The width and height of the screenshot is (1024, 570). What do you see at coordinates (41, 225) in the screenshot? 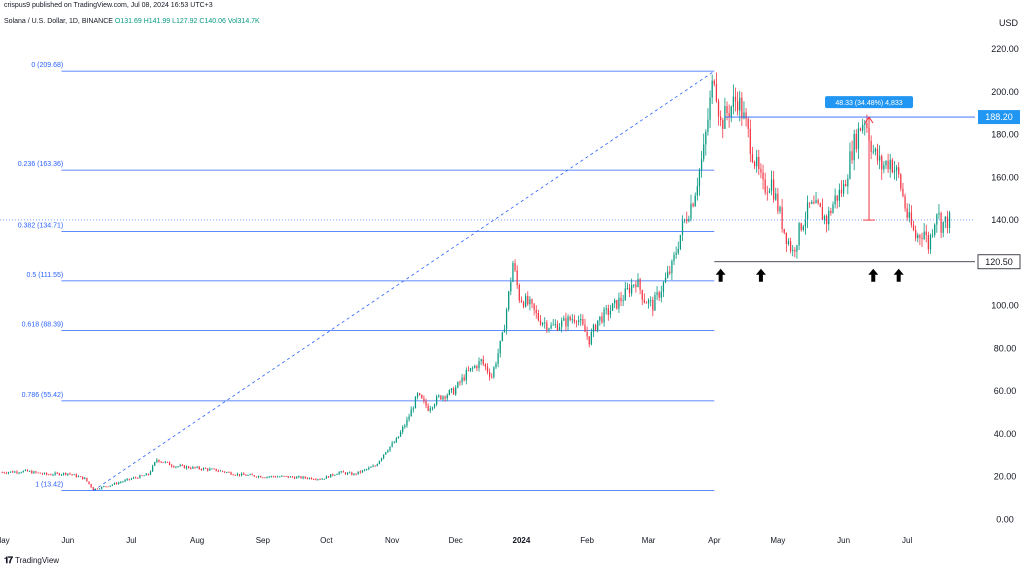
I see `fib-level-label: 0.382 (134.71)` at bounding box center [41, 225].